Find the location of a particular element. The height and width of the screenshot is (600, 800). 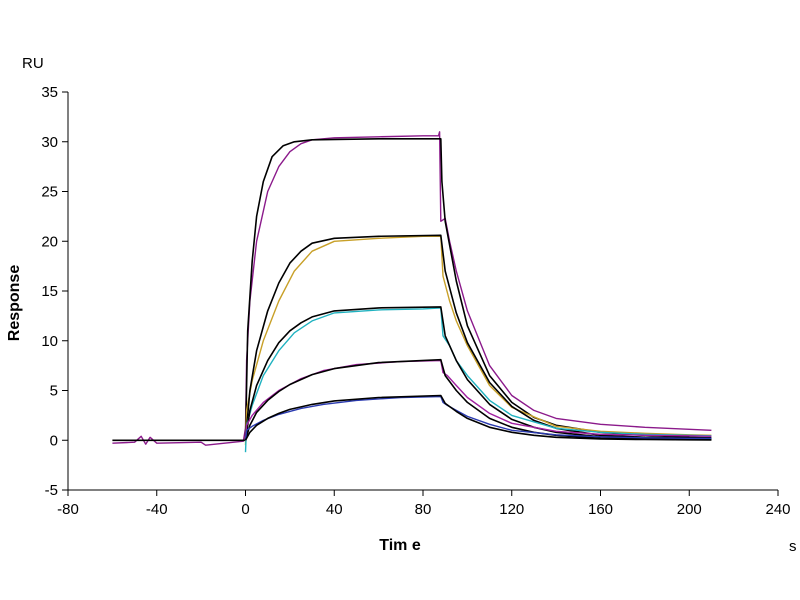

y-tick-label: 15 is located at coordinates (49, 291).